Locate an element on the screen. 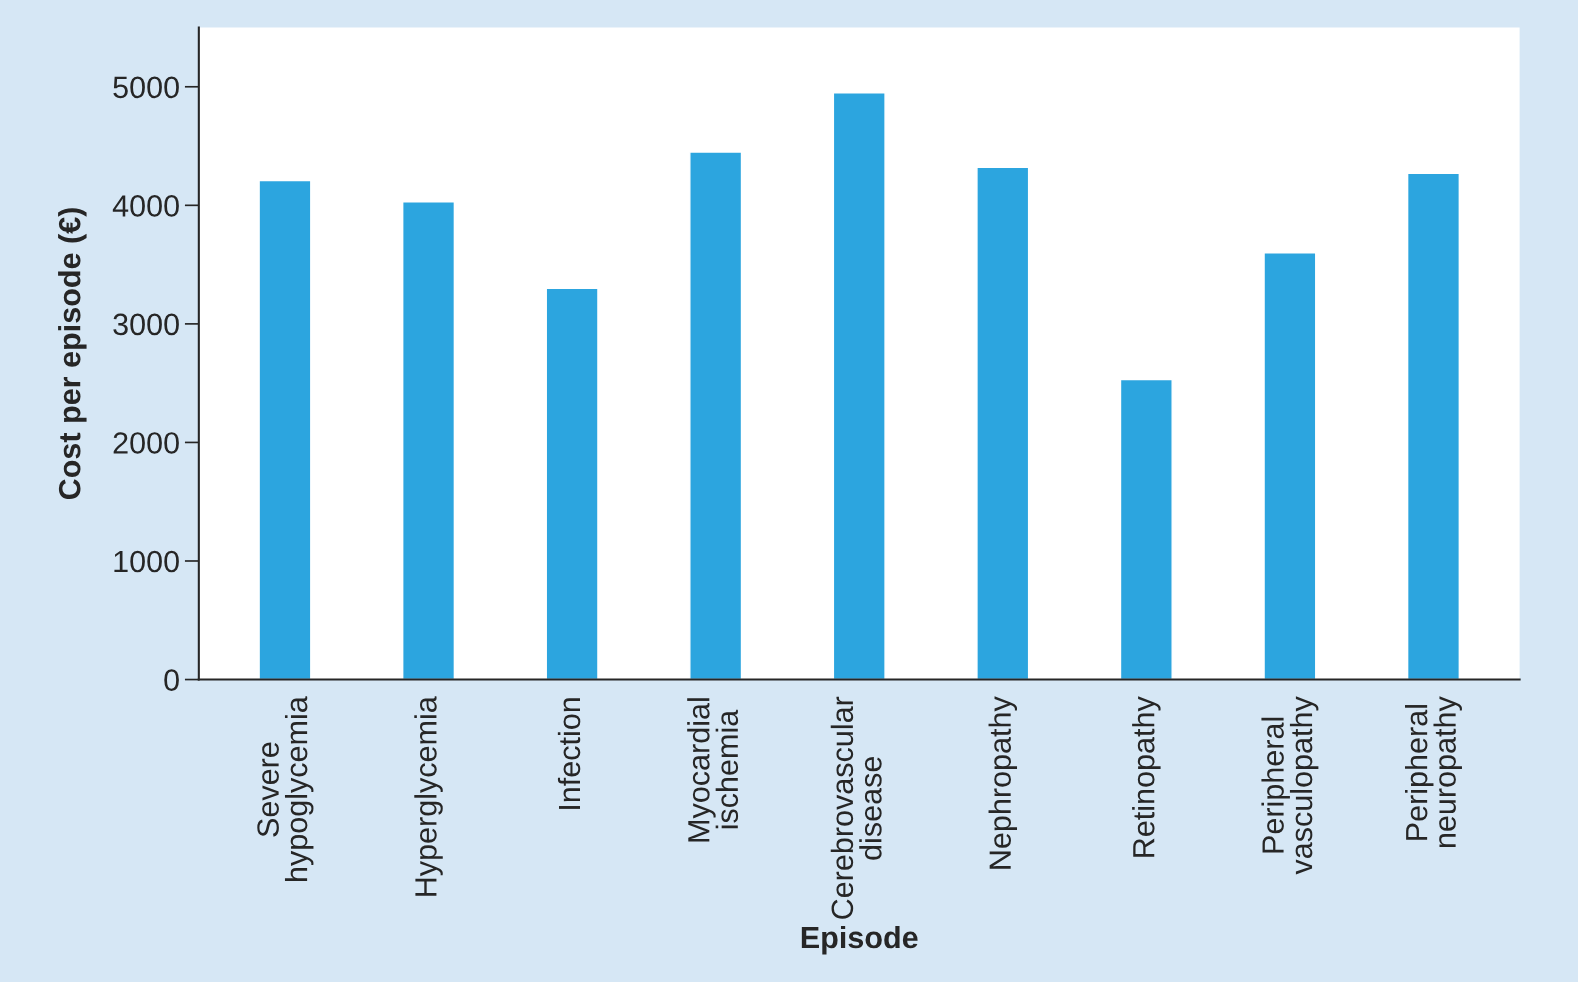 Image resolution: width=1578 pixels, height=982 pixels. x-tick-label: Peripheral neuropathy is located at coordinates (1433, 772).